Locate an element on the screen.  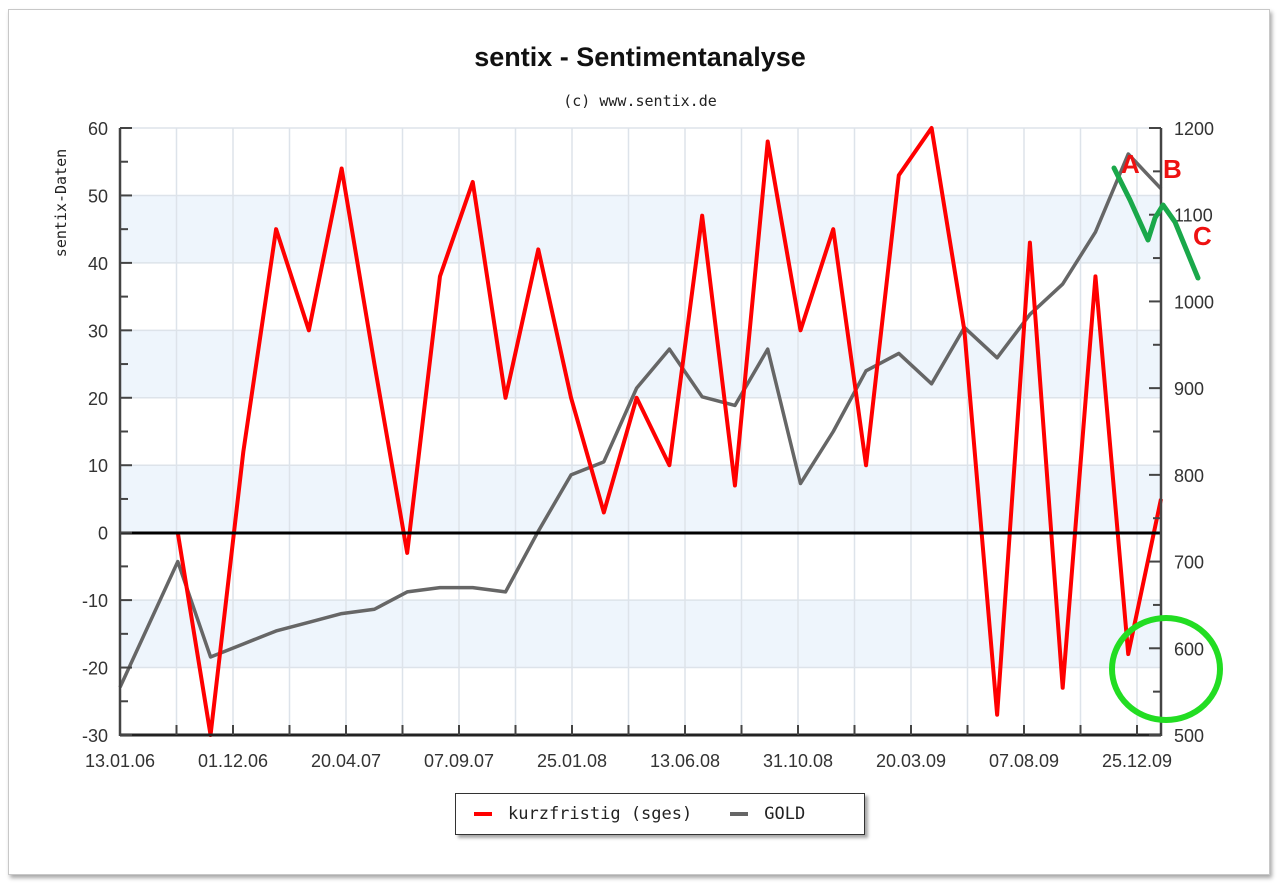
legend-item-short-term: kurzfristig (sges) is located at coordinates (574, 814).